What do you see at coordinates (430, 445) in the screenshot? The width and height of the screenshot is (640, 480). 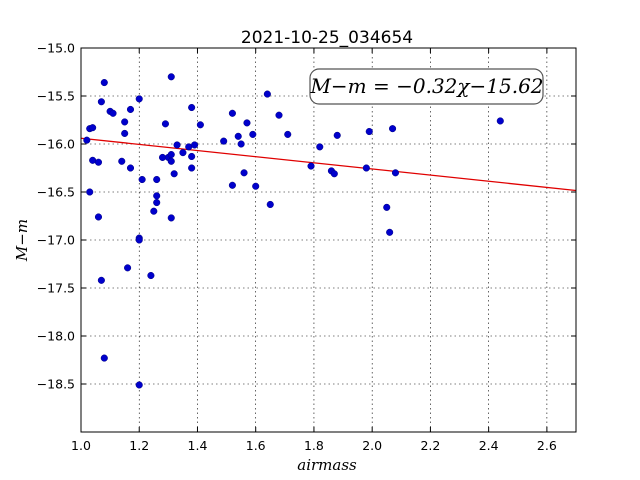 I see `x-tick-label: 2.2` at bounding box center [430, 445].